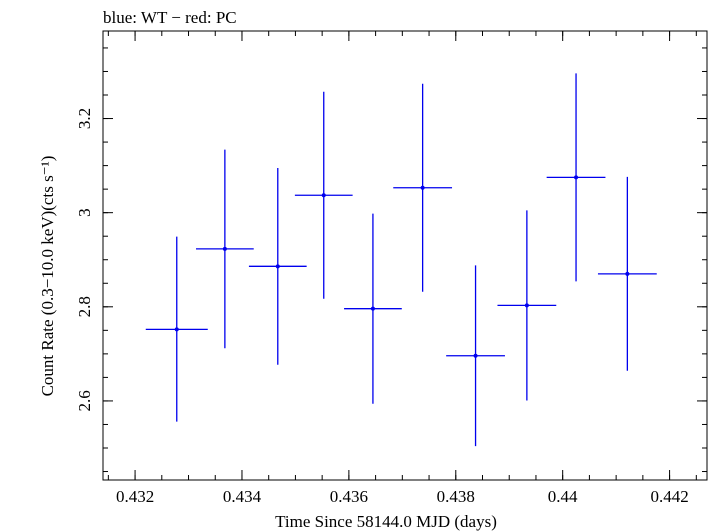 The width and height of the screenshot is (713, 532). I want to click on chart-title: blue: WT − red: PC, so click(170, 17).